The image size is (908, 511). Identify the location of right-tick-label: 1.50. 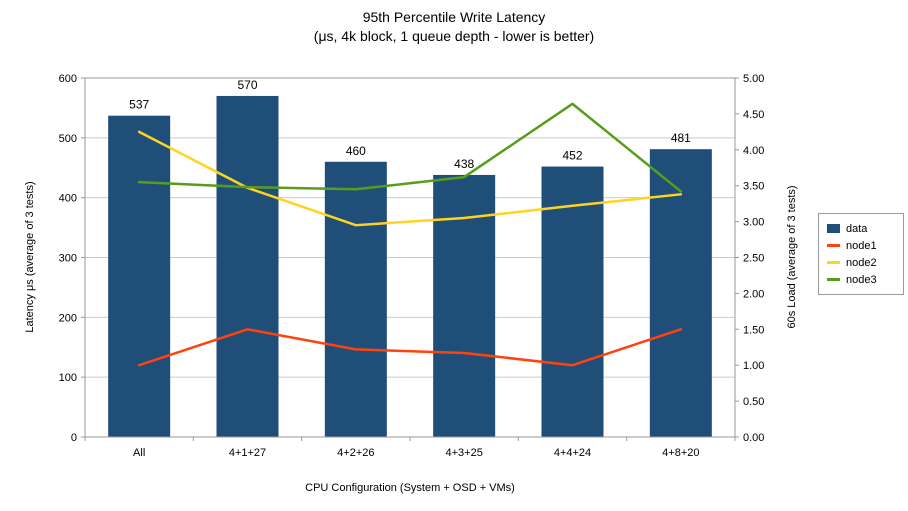
(753, 330).